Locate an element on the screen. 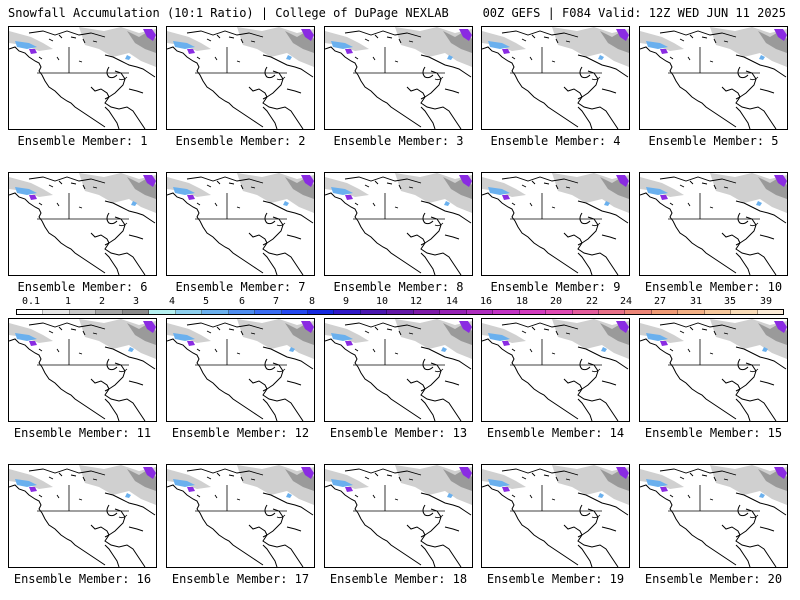 The width and height of the screenshot is (800, 600). member-label-2: Ensemble Member: 2 is located at coordinates (240, 141).